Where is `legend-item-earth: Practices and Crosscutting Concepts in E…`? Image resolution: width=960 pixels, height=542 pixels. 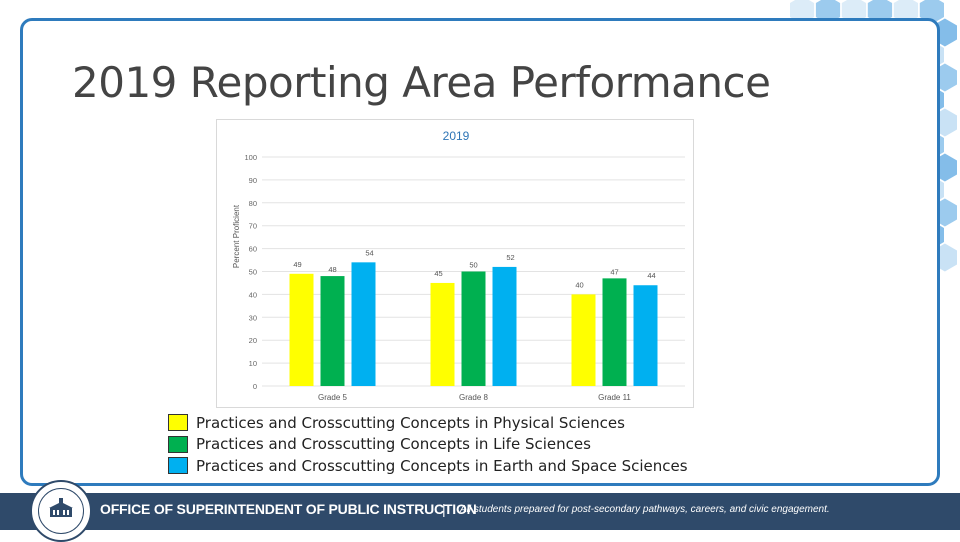 legend-item-earth: Practices and Crosscutting Concepts in E… is located at coordinates (428, 466).